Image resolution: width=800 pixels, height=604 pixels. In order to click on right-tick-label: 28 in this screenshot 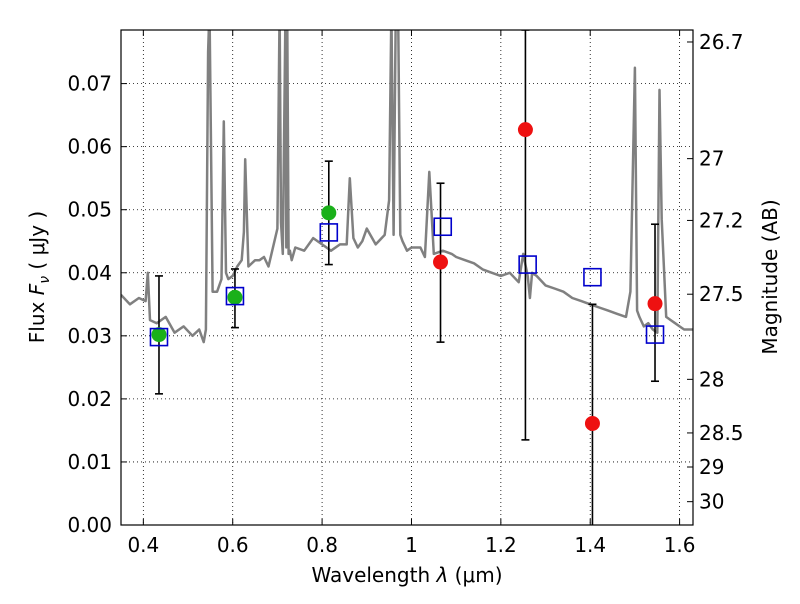, I will do `click(711, 379)`.